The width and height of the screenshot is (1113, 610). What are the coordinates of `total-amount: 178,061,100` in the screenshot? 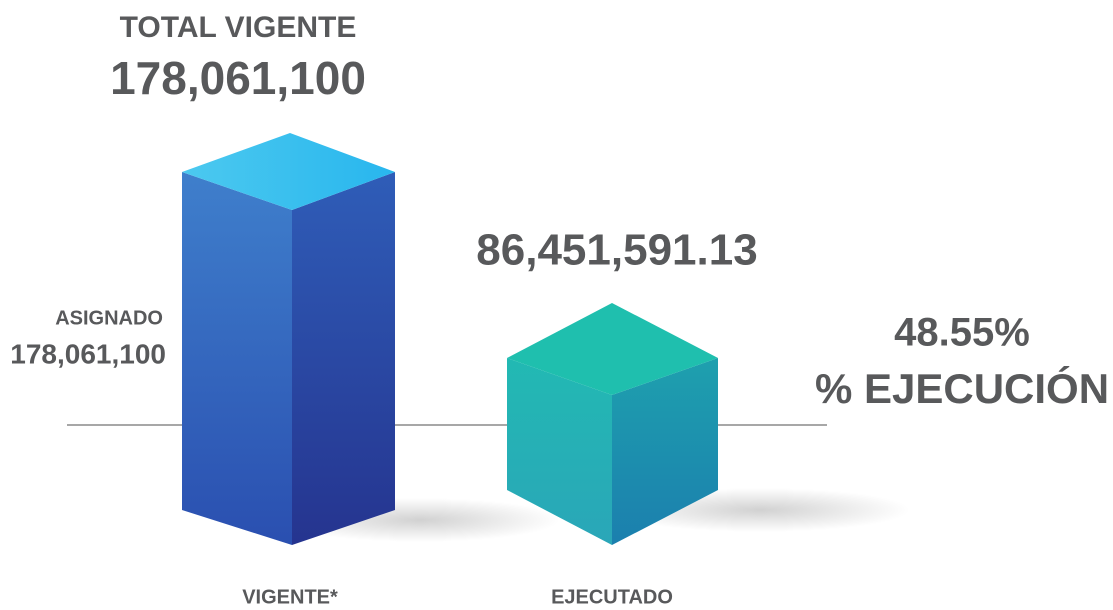 It's located at (238, 78).